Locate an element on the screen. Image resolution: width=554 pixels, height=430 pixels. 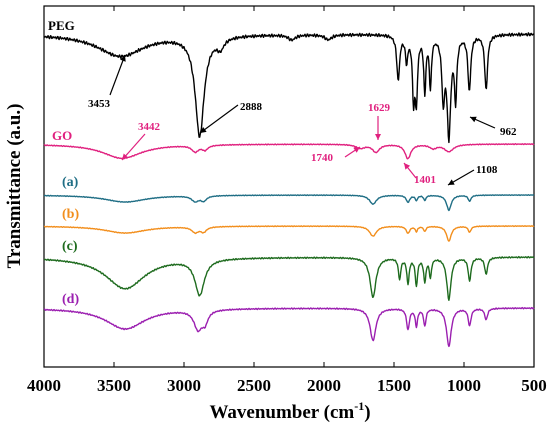
series-label-5: (d) is located at coordinates (70, 299).